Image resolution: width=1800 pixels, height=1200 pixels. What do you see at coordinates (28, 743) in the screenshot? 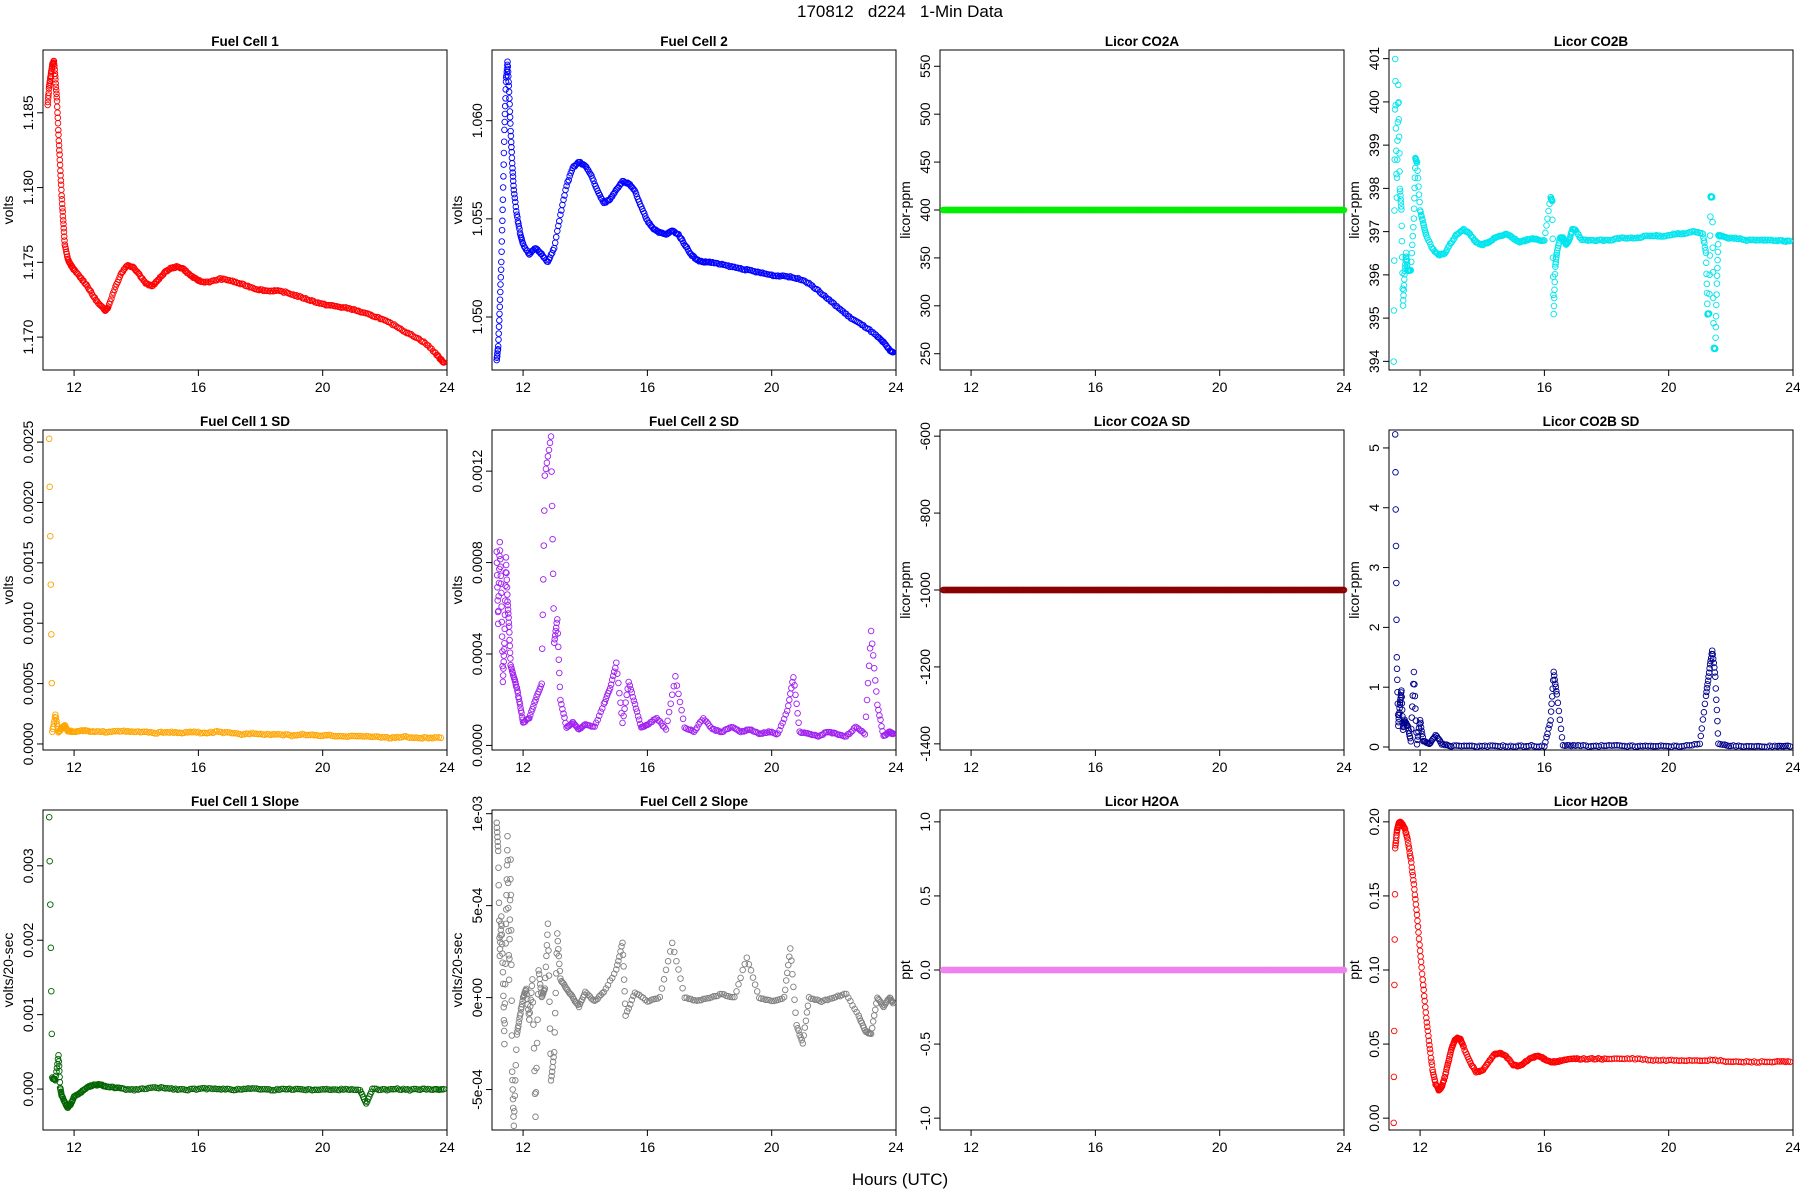
I see `y-tick-label: 0.0000` at bounding box center [28, 743].